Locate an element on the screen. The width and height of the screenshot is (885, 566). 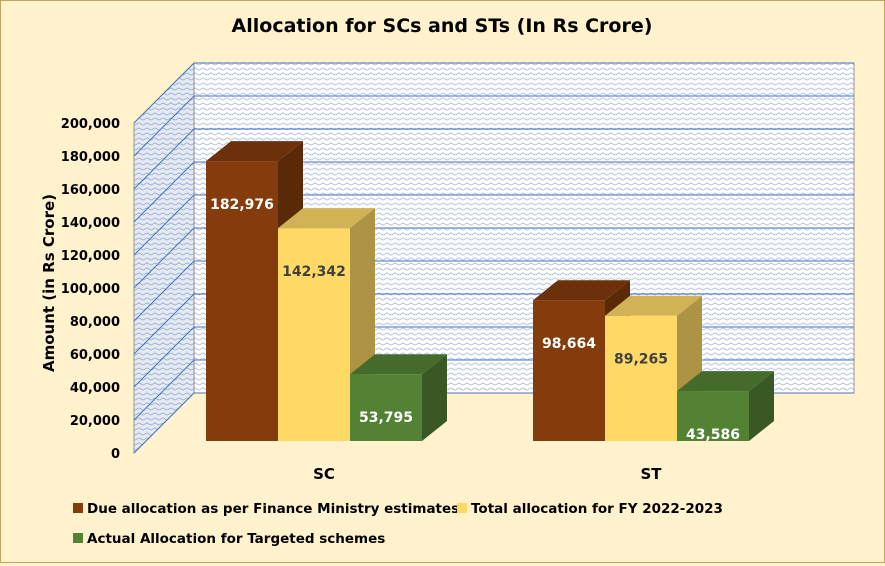
y-tick-label: 180,000 is located at coordinates (90, 157).